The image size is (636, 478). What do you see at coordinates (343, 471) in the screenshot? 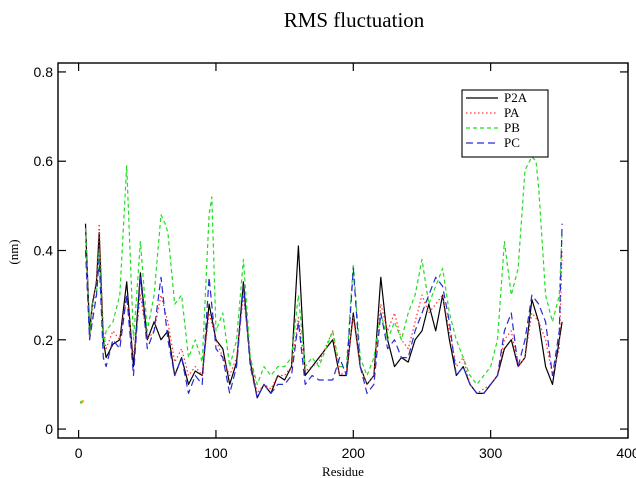
I see `x-axis-label: Residue` at bounding box center [343, 471].